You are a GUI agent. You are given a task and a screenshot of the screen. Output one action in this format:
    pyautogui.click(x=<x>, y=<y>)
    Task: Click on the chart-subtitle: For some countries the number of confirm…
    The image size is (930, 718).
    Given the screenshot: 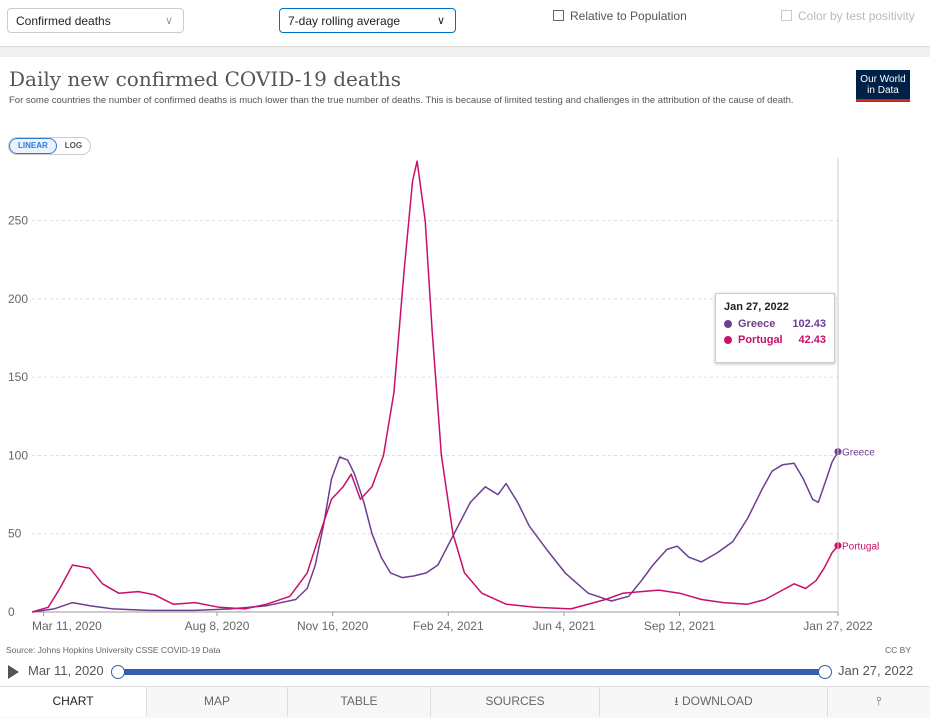 What is the action you would take?
    pyautogui.click(x=401, y=100)
    